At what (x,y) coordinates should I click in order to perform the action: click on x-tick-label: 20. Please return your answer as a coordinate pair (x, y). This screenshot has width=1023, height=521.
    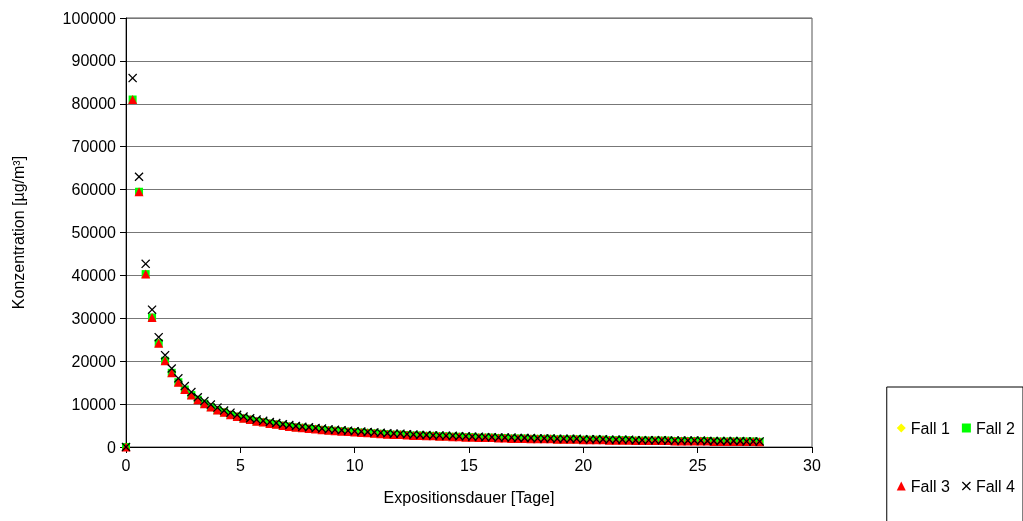
    Looking at the image, I should click on (583, 465).